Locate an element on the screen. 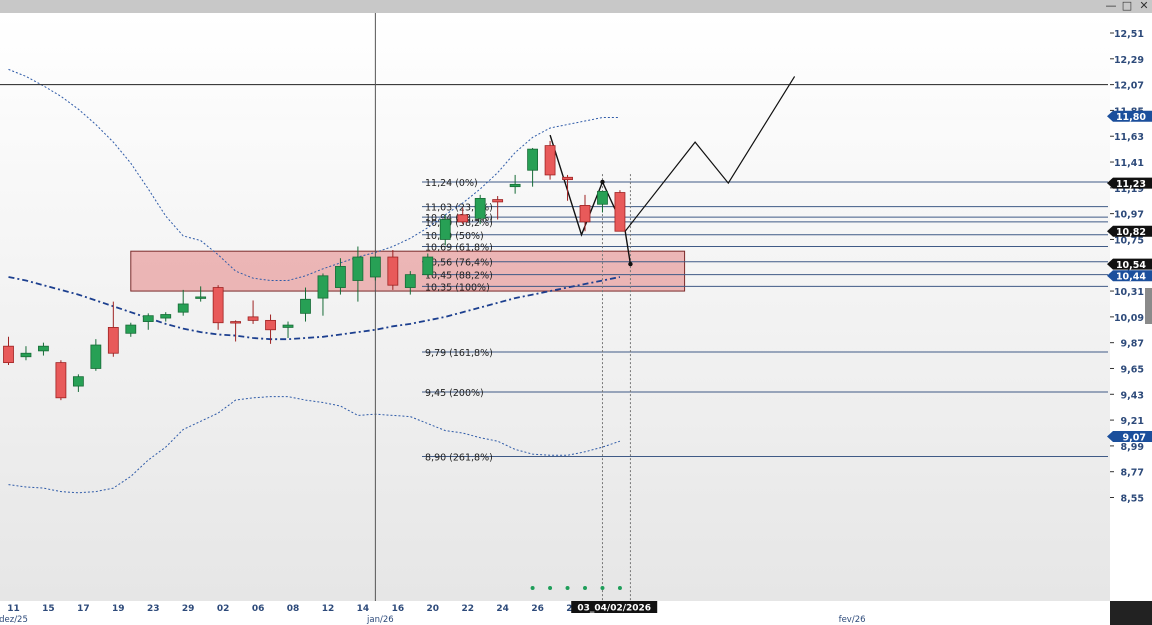 This screenshot has height=625, width=1152. y-tick-label: 9,21 is located at coordinates (1132, 421).